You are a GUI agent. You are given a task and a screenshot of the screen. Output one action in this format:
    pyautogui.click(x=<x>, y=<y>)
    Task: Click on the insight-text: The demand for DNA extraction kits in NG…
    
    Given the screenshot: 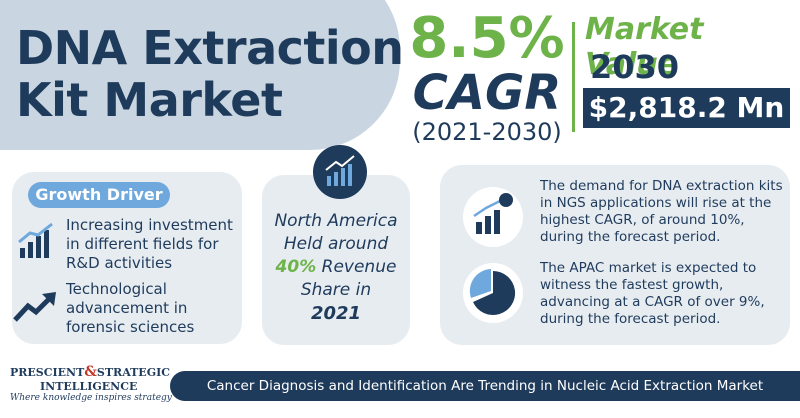 What is the action you would take?
    pyautogui.click(x=661, y=211)
    